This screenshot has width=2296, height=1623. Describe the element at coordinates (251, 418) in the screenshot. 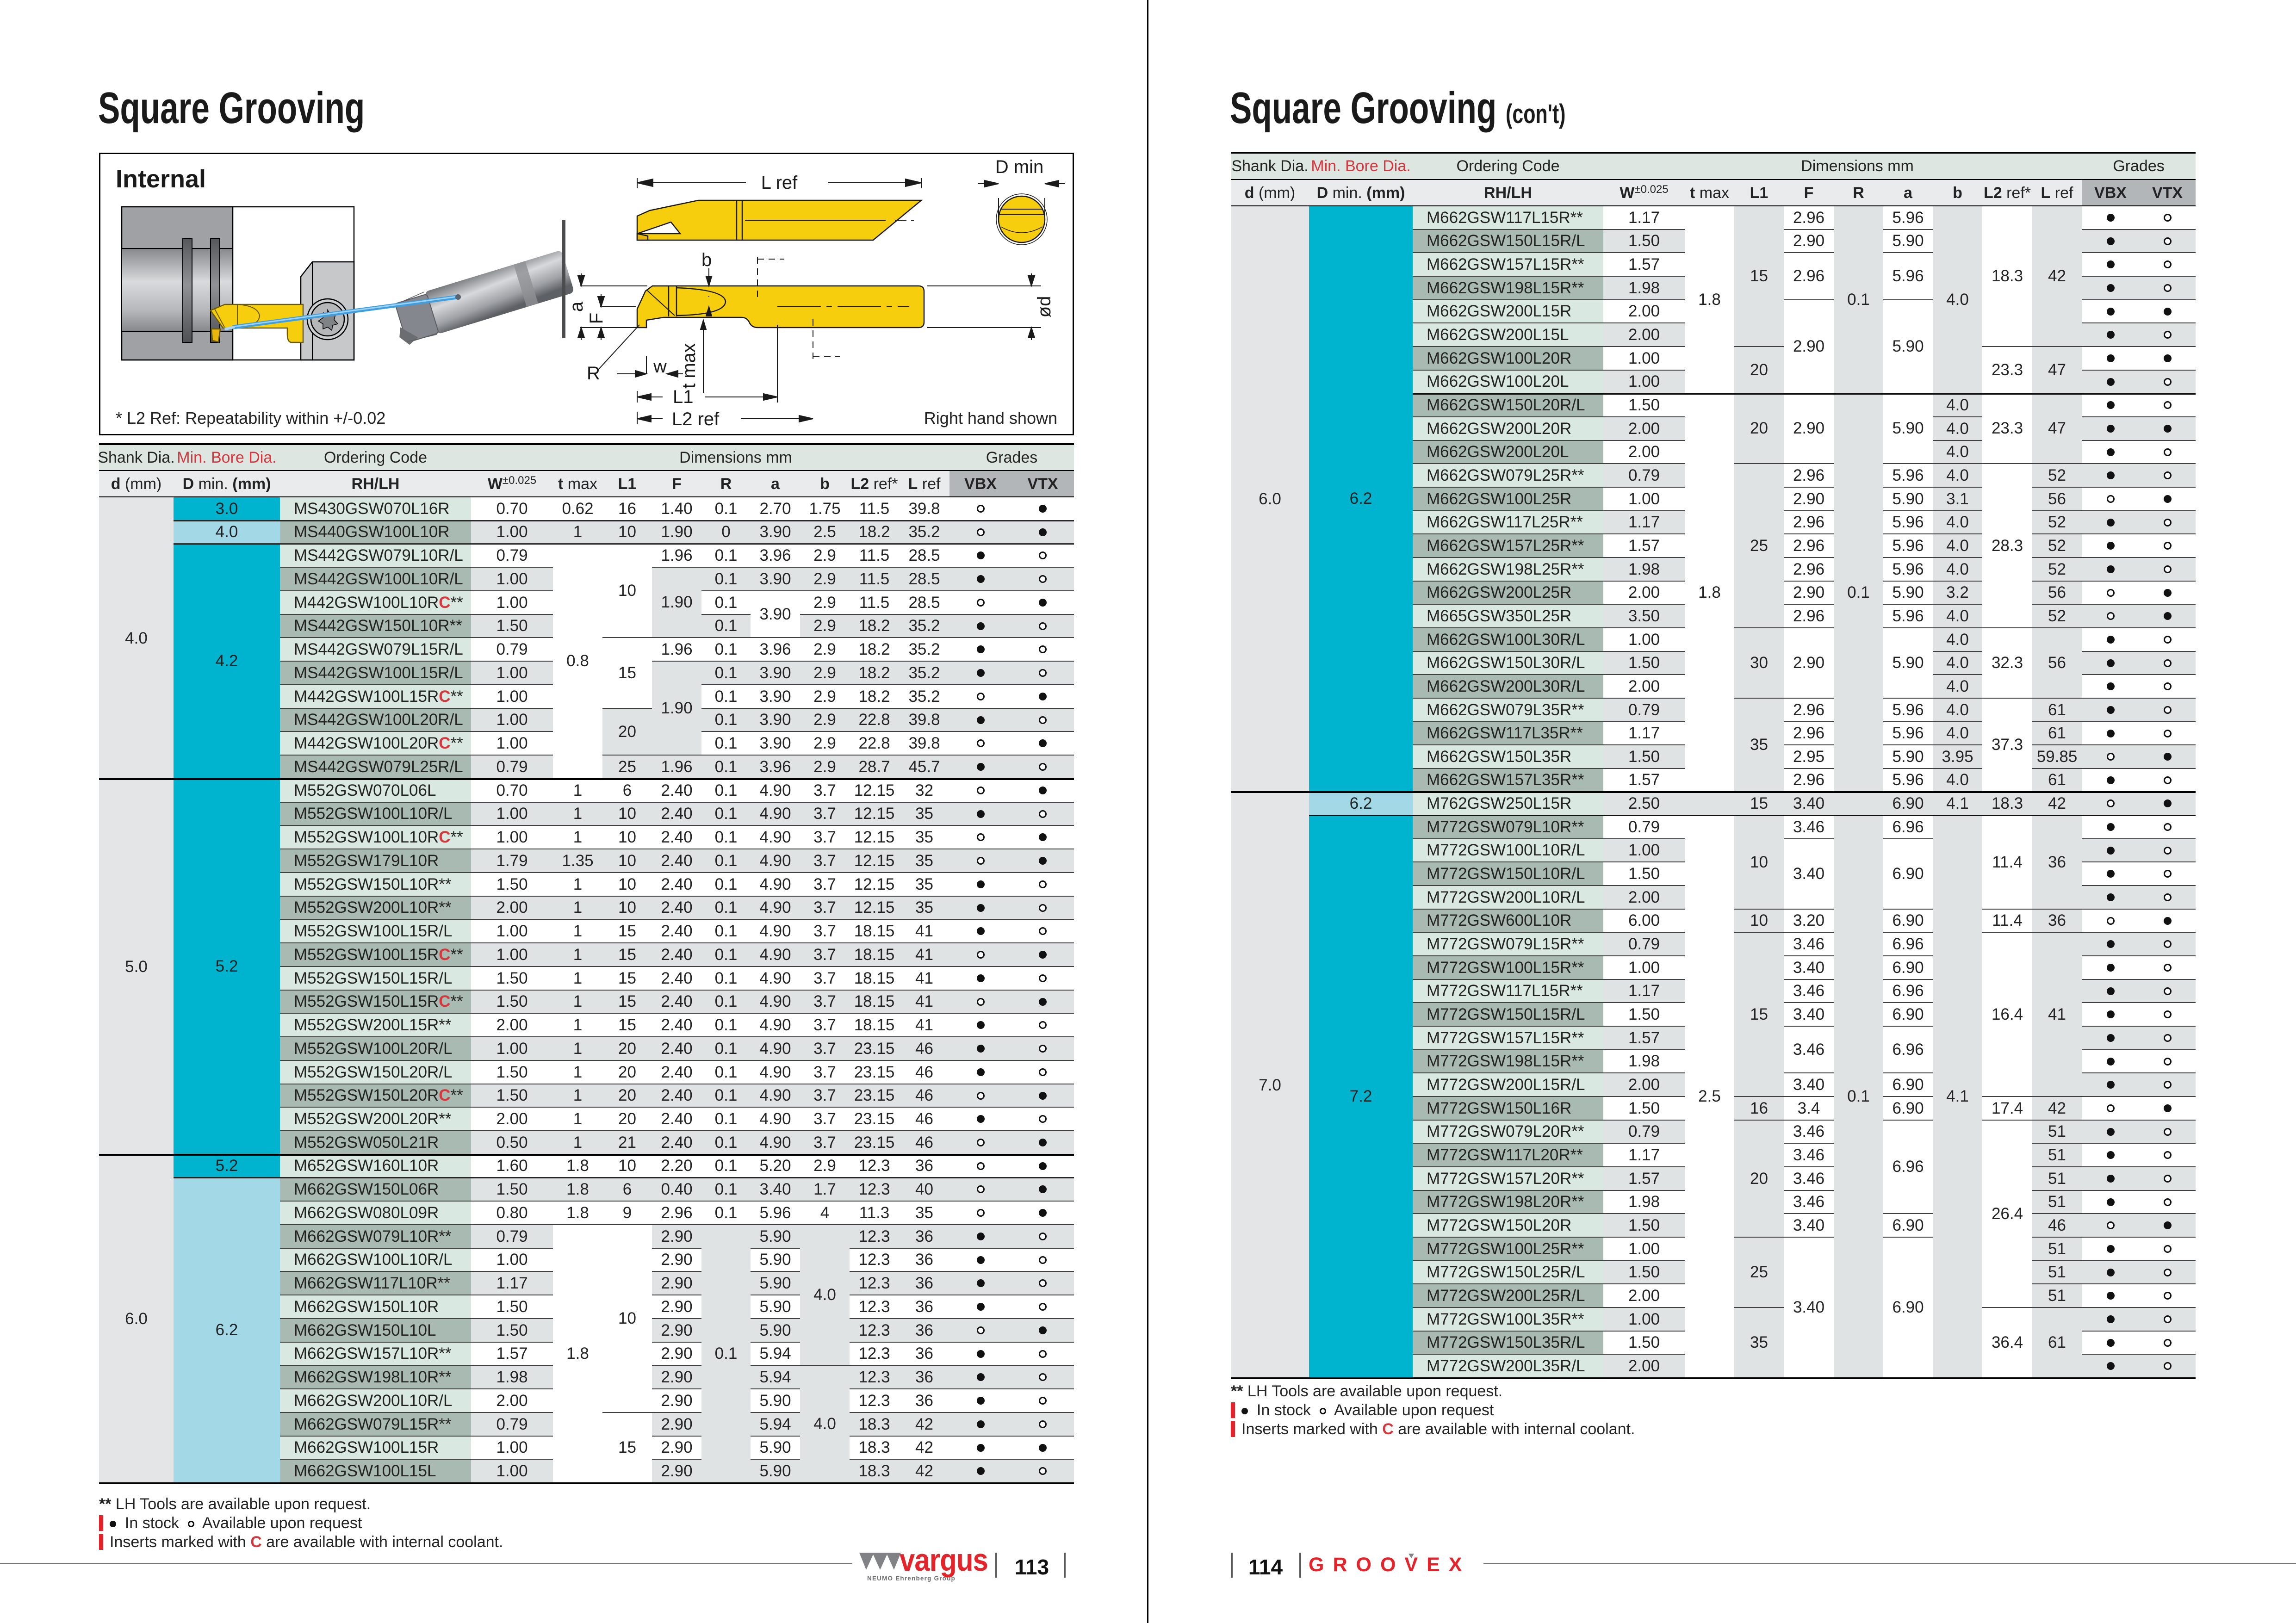

I see `svg-text:* L2 Ref: Repeatability within: * L2 Ref: Repeatability within +/-0.02` at that location.